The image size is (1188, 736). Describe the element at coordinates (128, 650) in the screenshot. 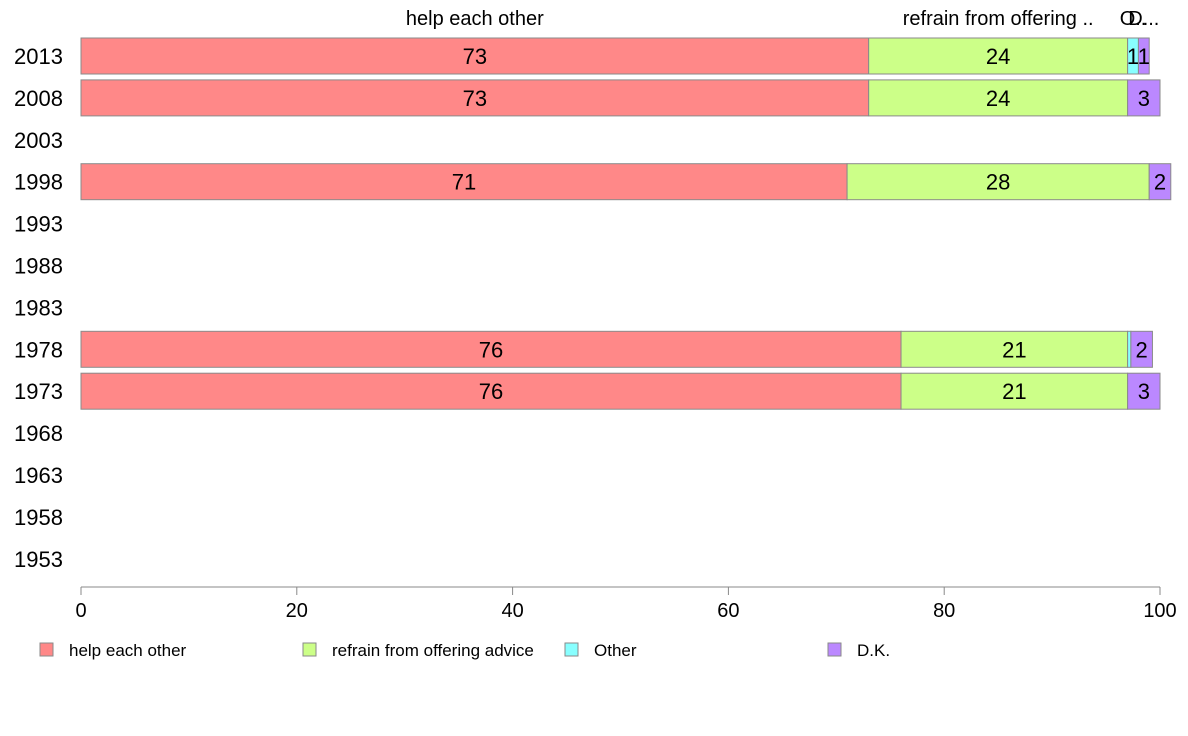

I see `legend-label: help each other` at that location.